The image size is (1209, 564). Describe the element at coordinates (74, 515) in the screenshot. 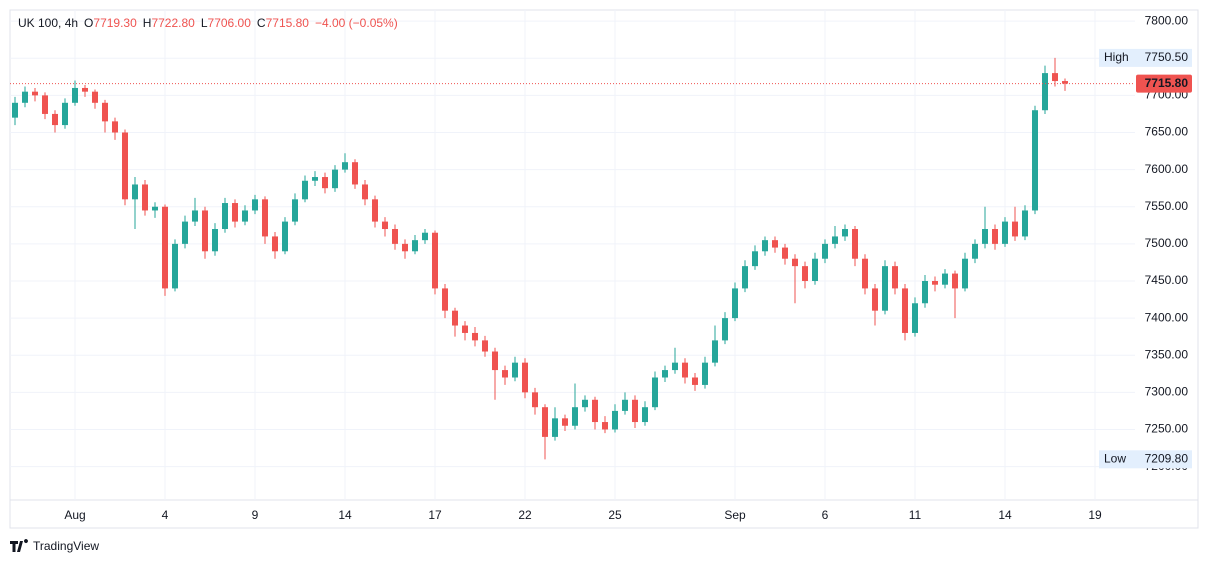

I see `x-tick-label: Aug` at that location.